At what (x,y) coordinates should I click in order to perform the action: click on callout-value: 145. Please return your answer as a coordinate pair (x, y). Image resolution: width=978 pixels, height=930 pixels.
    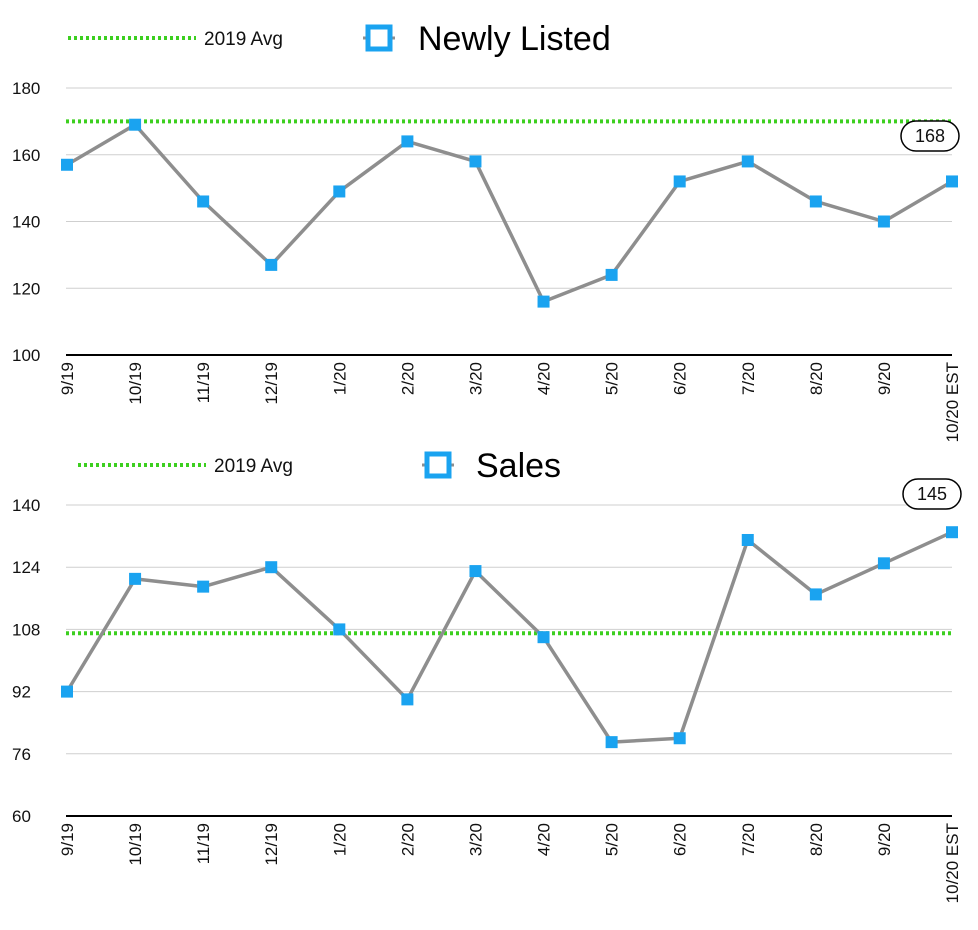
    Looking at the image, I should click on (932, 494).